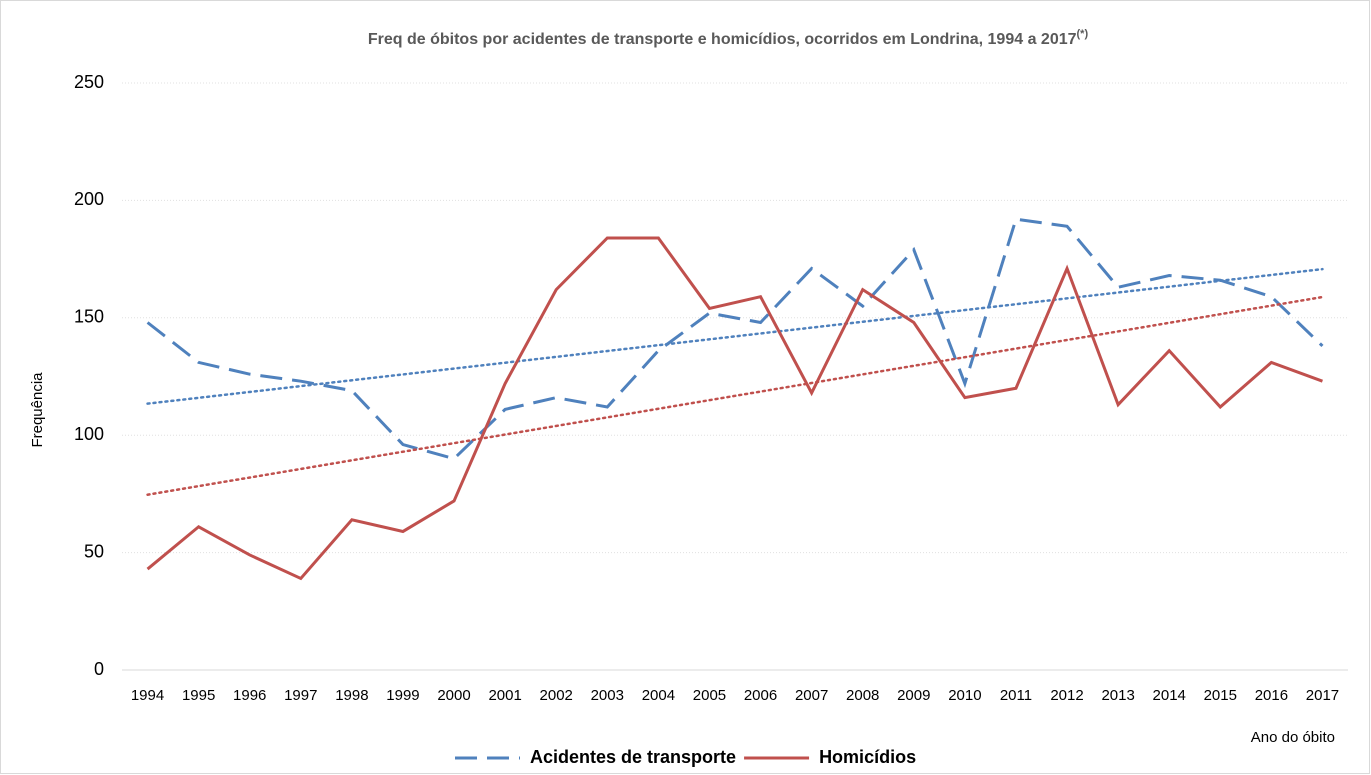 The height and width of the screenshot is (775, 1371). What do you see at coordinates (862, 695) in the screenshot?
I see `x-tick-label: 2008` at bounding box center [862, 695].